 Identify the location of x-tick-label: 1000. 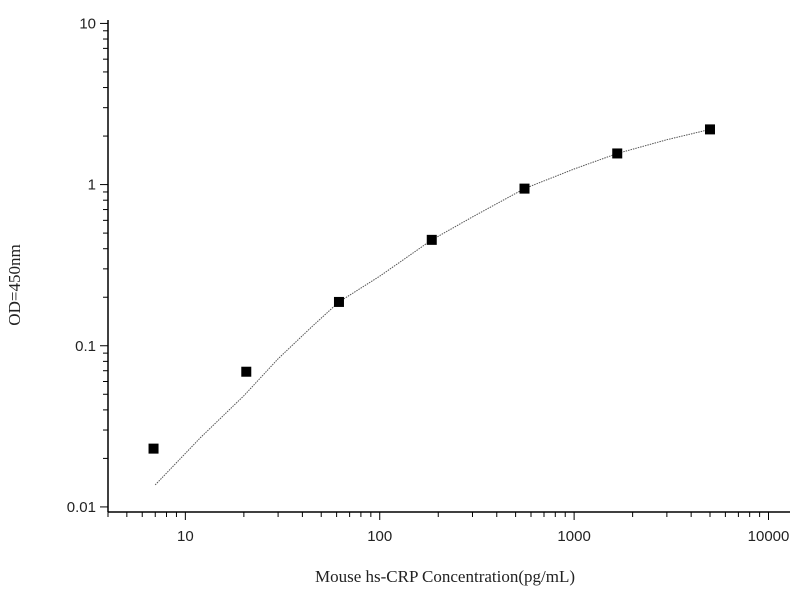
(573, 536).